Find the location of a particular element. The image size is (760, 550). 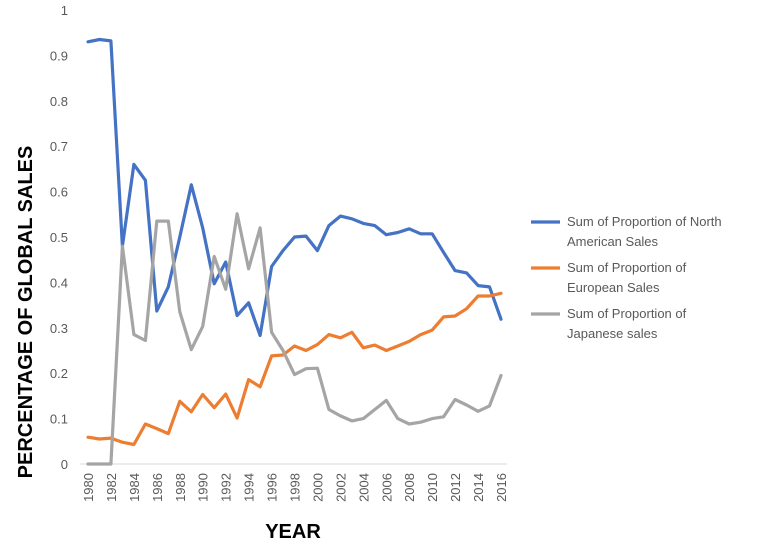

x-tick-label: 1980 is located at coordinates (88, 487).